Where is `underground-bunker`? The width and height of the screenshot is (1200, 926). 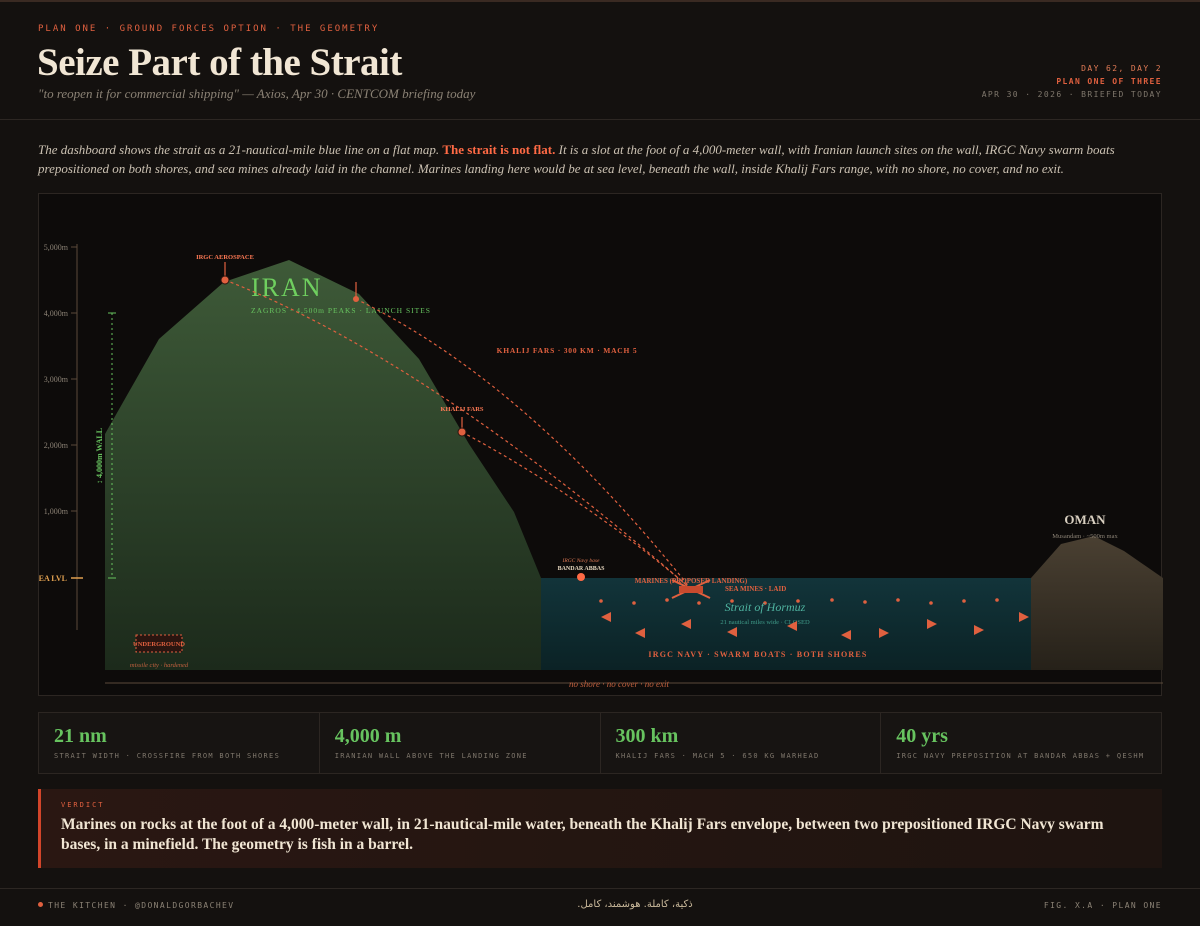 underground-bunker is located at coordinates (159, 643).